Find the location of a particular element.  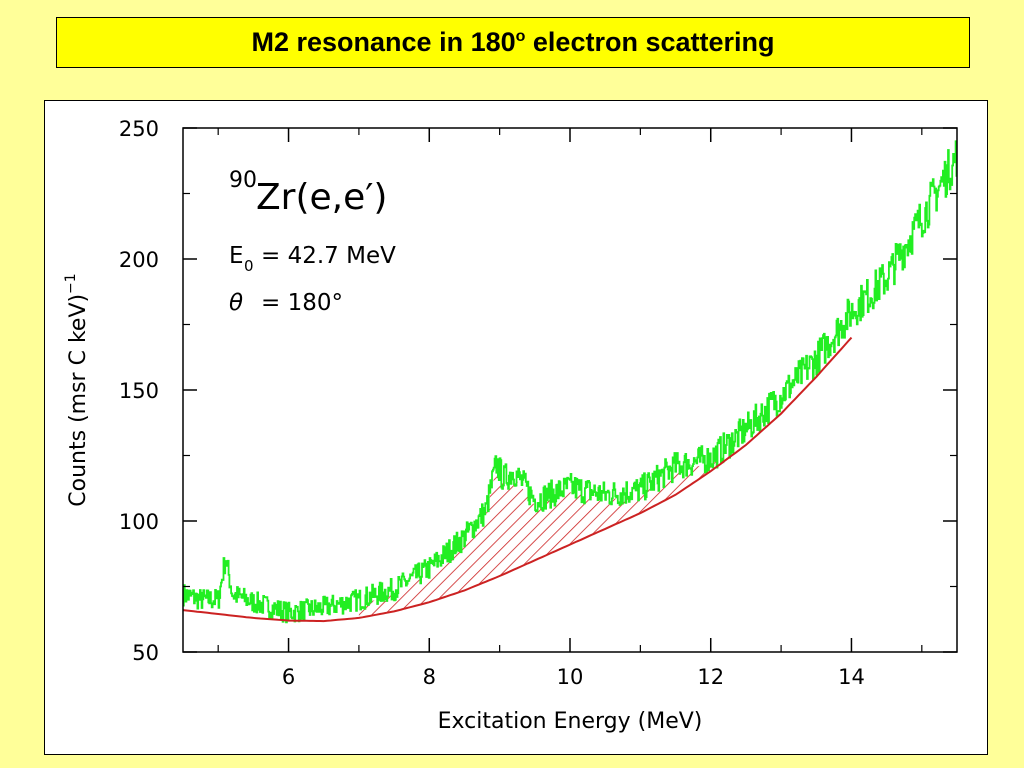

energy-symbol: E is located at coordinates (236, 256).